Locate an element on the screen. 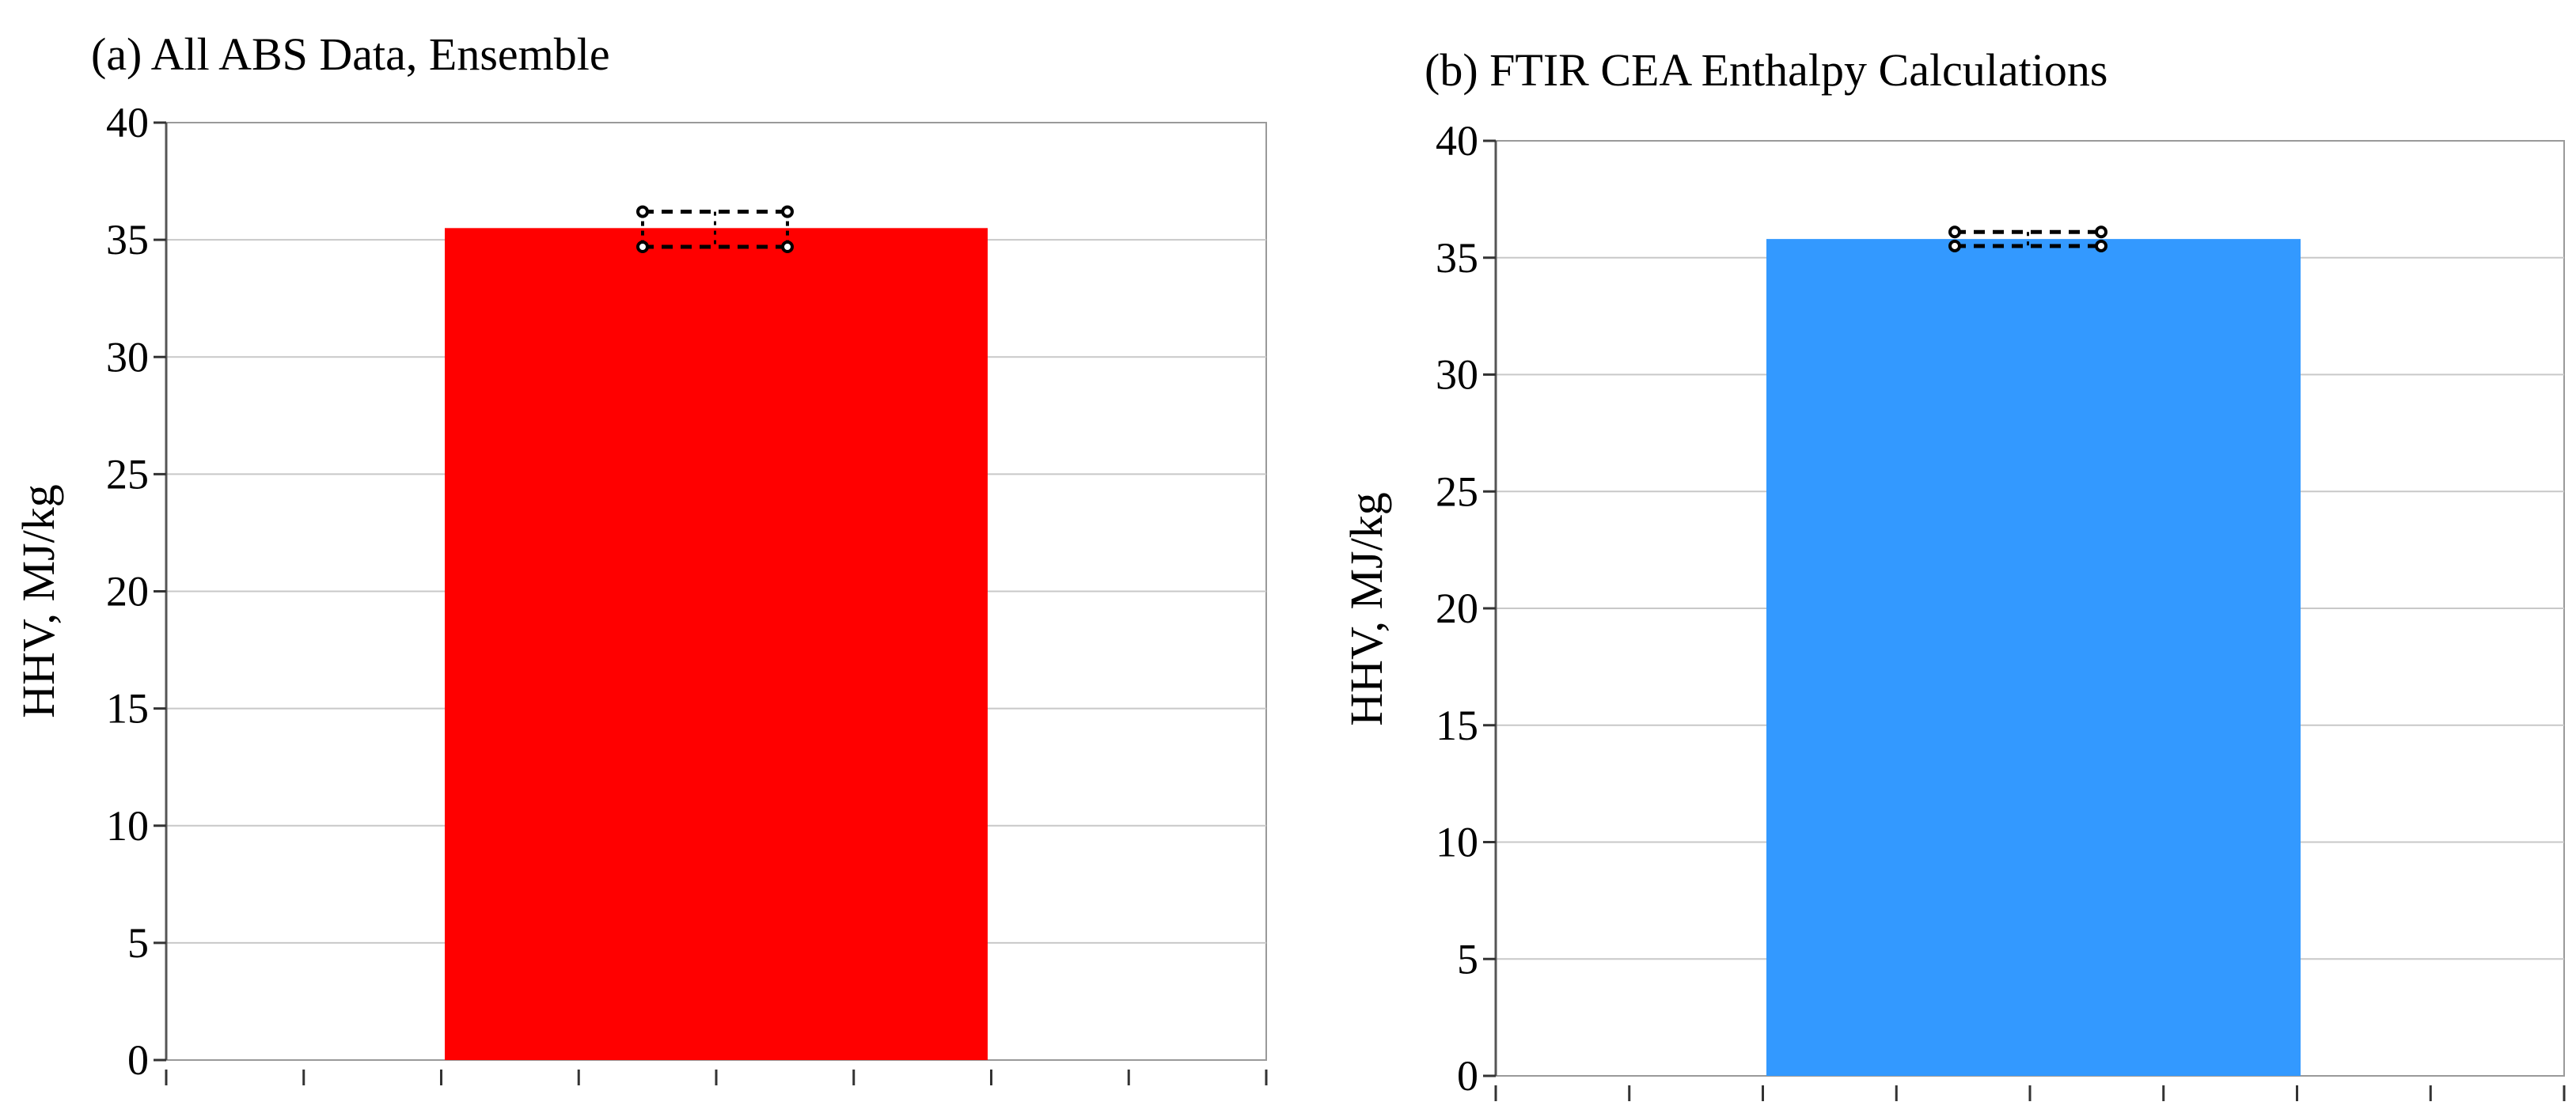  panel-a-y-axis-label: HHV, MJ/kg is located at coordinates (38, 601).